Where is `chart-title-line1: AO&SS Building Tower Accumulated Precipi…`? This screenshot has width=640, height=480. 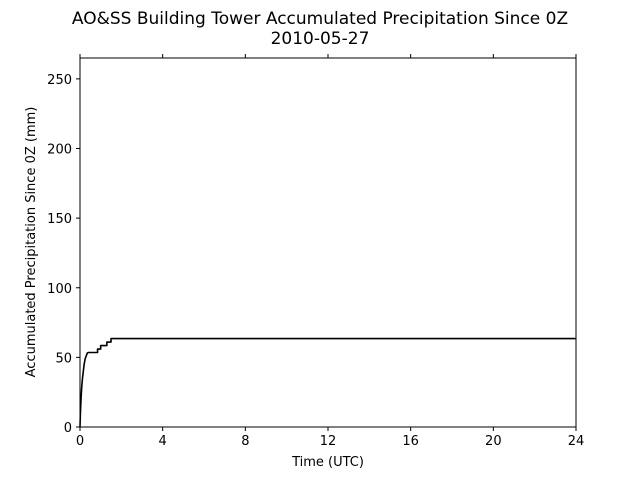 chart-title-line1: AO&SS Building Tower Accumulated Precipi… is located at coordinates (320, 19).